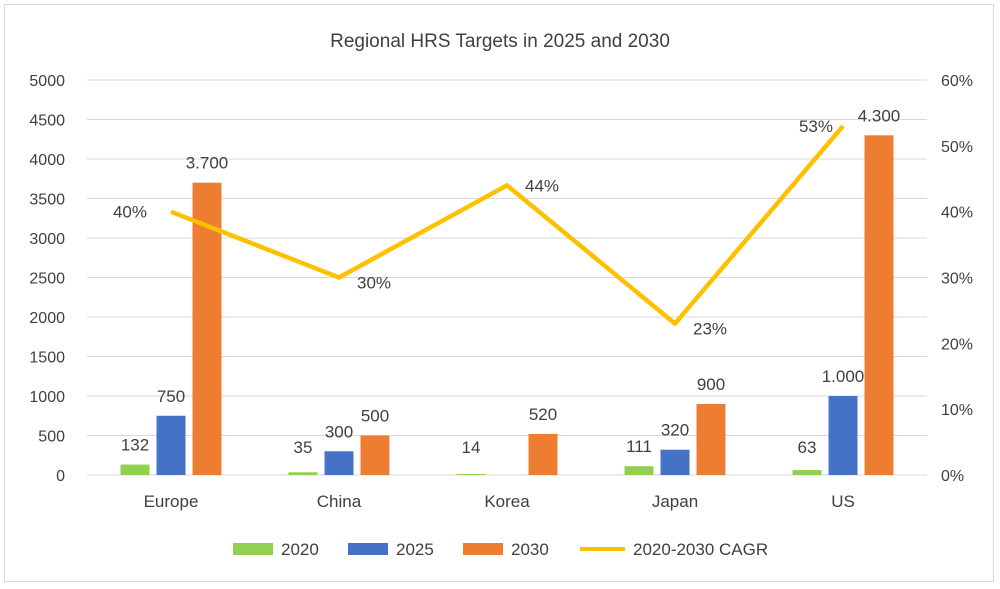  I want to click on data-label: 14, so click(471, 447).